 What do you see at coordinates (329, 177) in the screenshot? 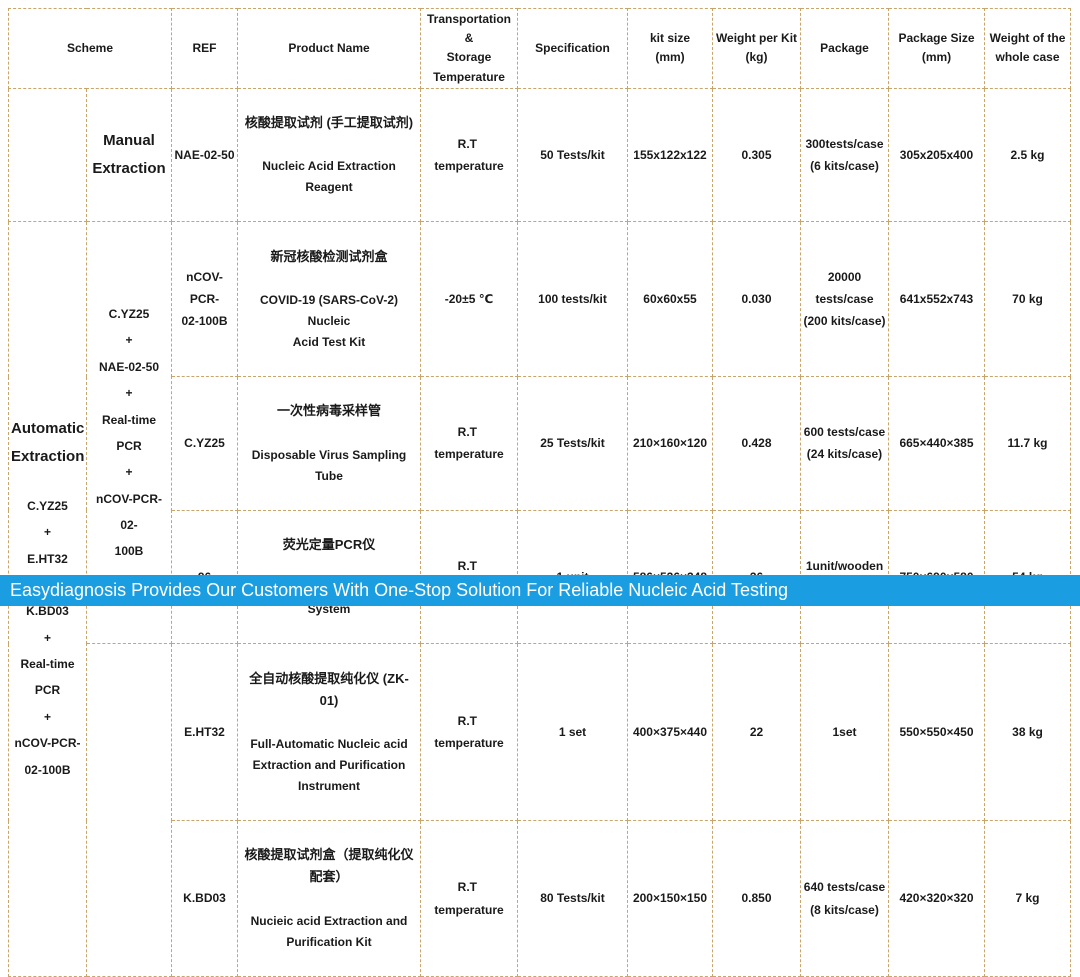
I see `product-name-en: Nucleic Acid Extraction Reagent` at bounding box center [329, 177].